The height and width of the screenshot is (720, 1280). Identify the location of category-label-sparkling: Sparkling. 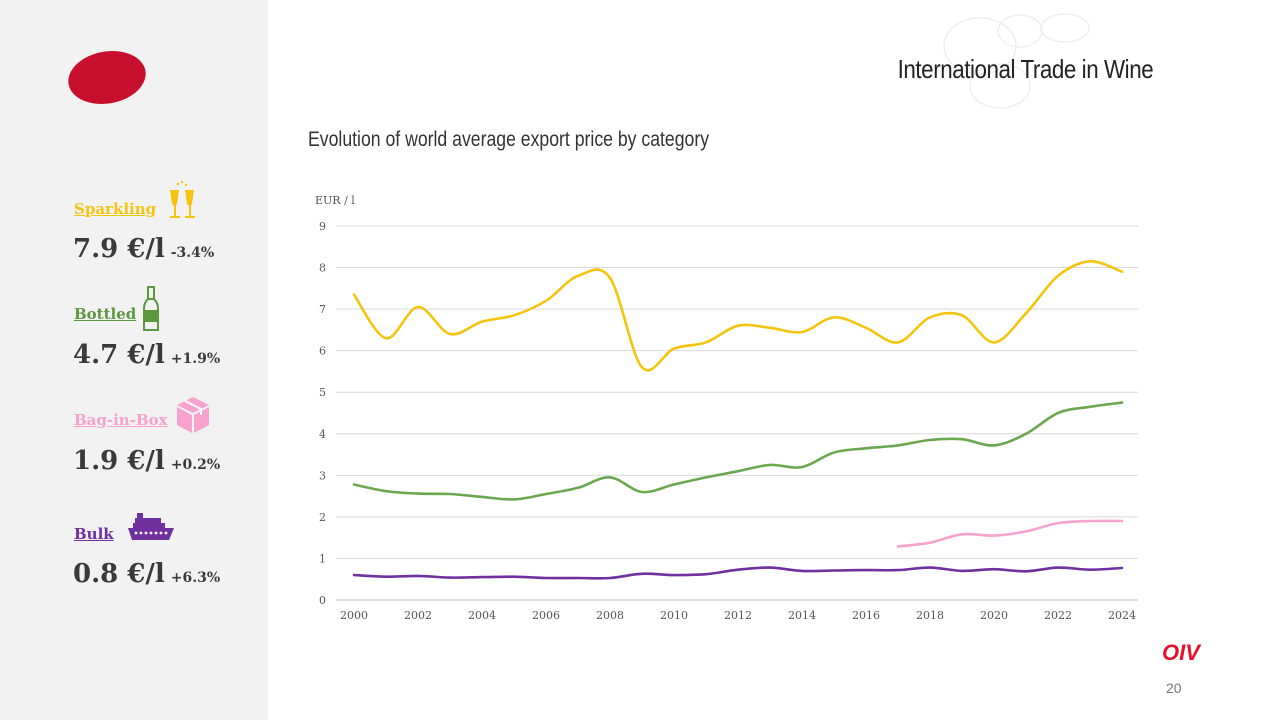
(115, 209).